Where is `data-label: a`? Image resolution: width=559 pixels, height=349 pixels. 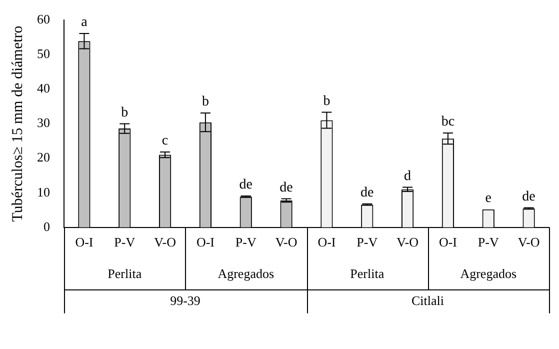
data-label: a is located at coordinates (84, 22).